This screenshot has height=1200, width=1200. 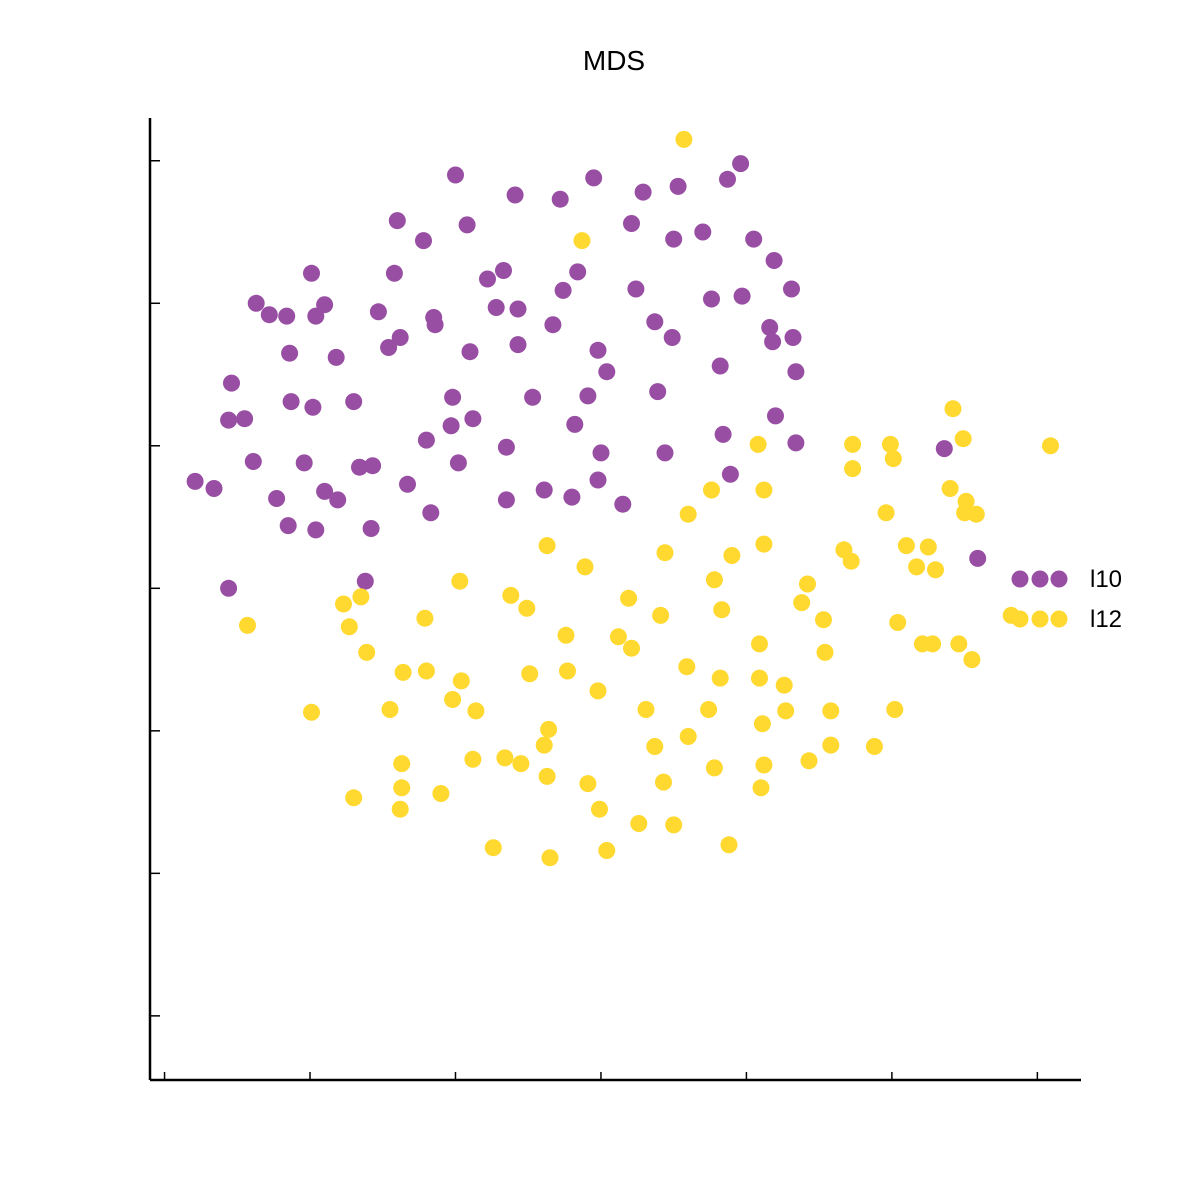 I want to click on legend-marker-l10, so click(x=1059, y=579).